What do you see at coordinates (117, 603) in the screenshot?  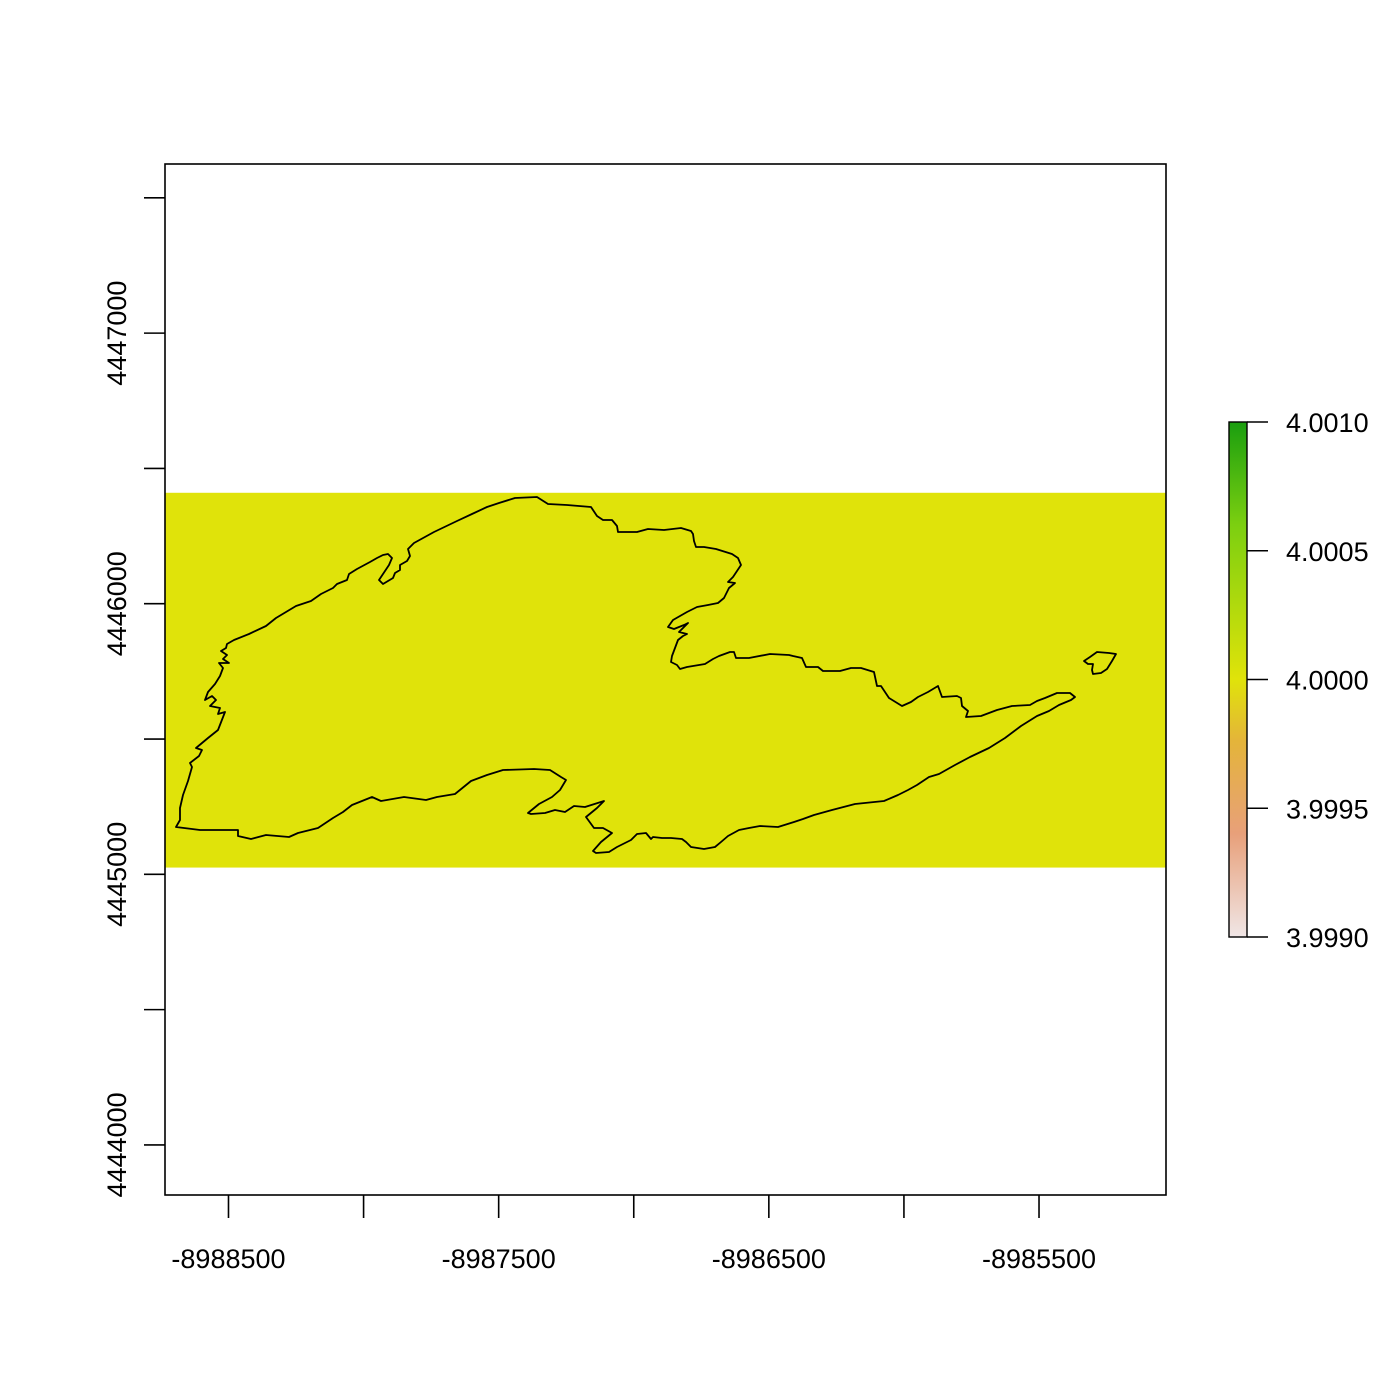 I see `y-tick-label: 4446000` at bounding box center [117, 603].